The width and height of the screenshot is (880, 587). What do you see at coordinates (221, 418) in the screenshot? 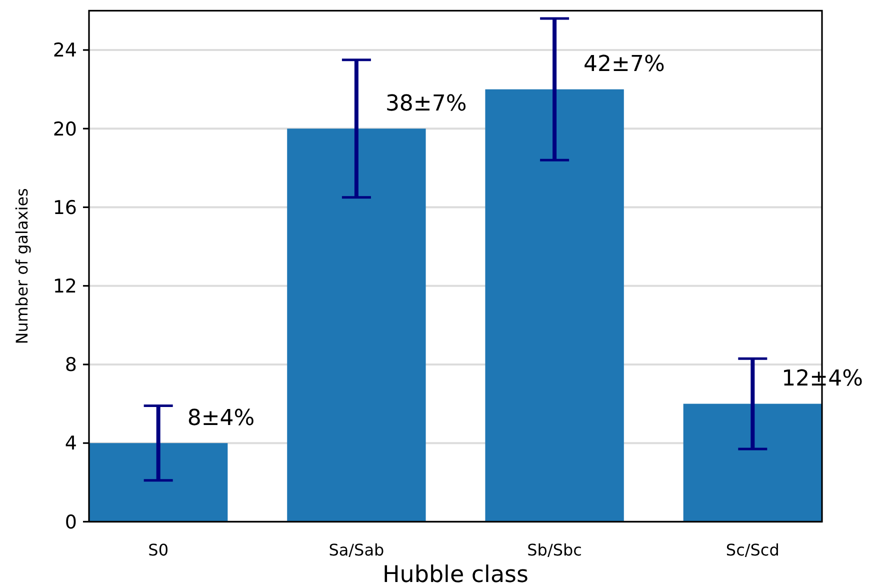
I see `annotation: 8±4%` at bounding box center [221, 418].